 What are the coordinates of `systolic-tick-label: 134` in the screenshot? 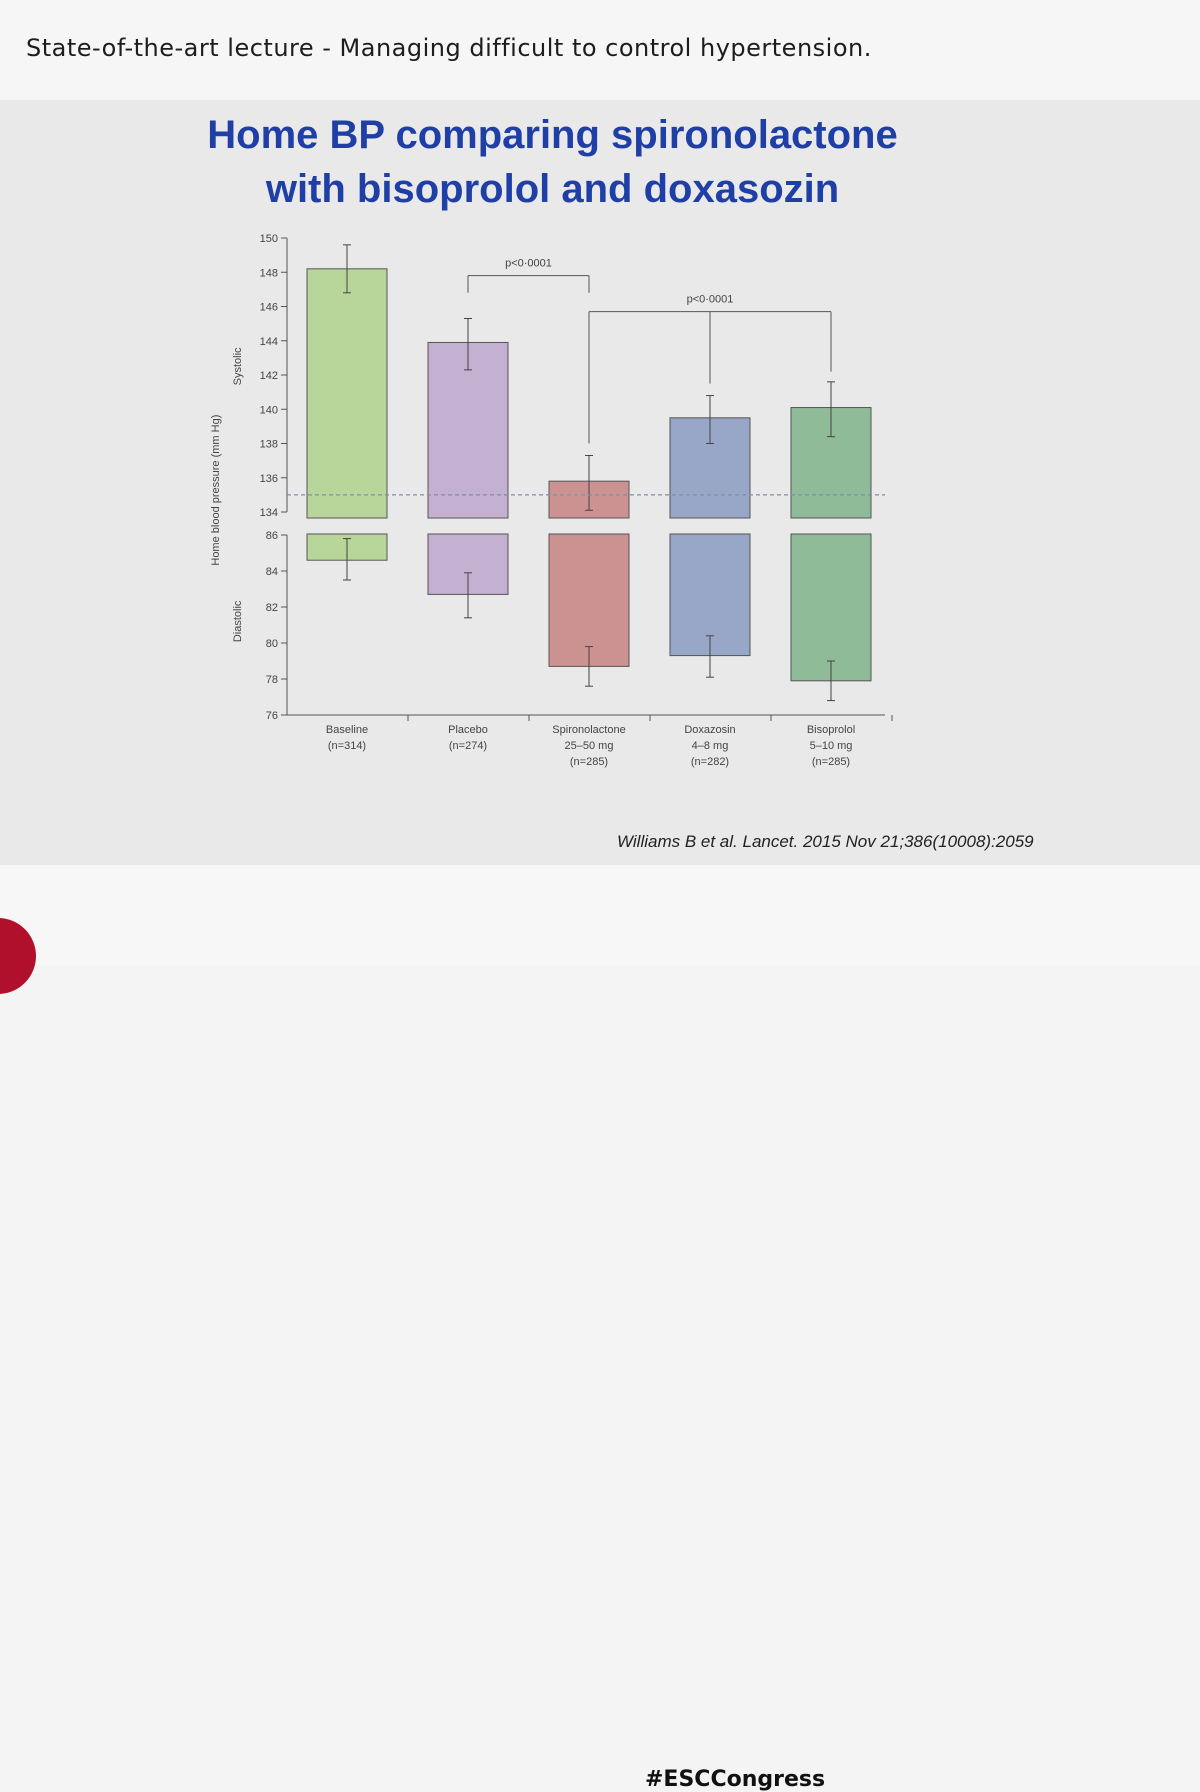 It's located at (269, 513).